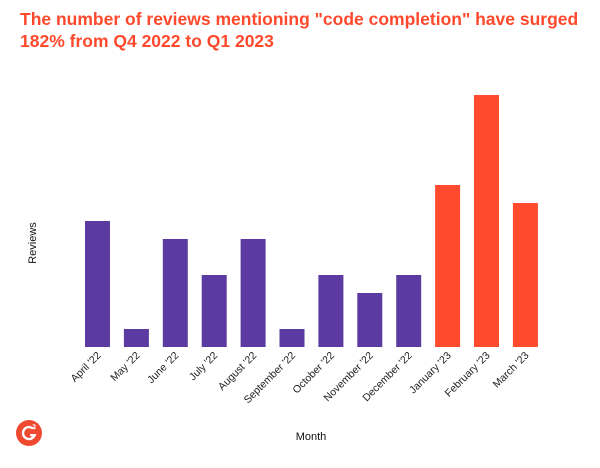  I want to click on g2-logo, so click(29, 433).